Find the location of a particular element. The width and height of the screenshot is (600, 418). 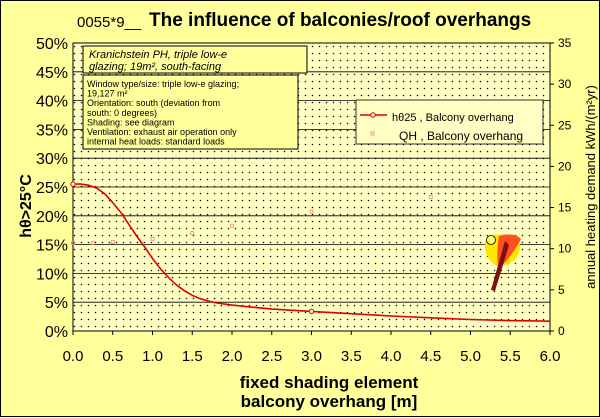

legend-key-h25: hθ25 is located at coordinates (404, 118).